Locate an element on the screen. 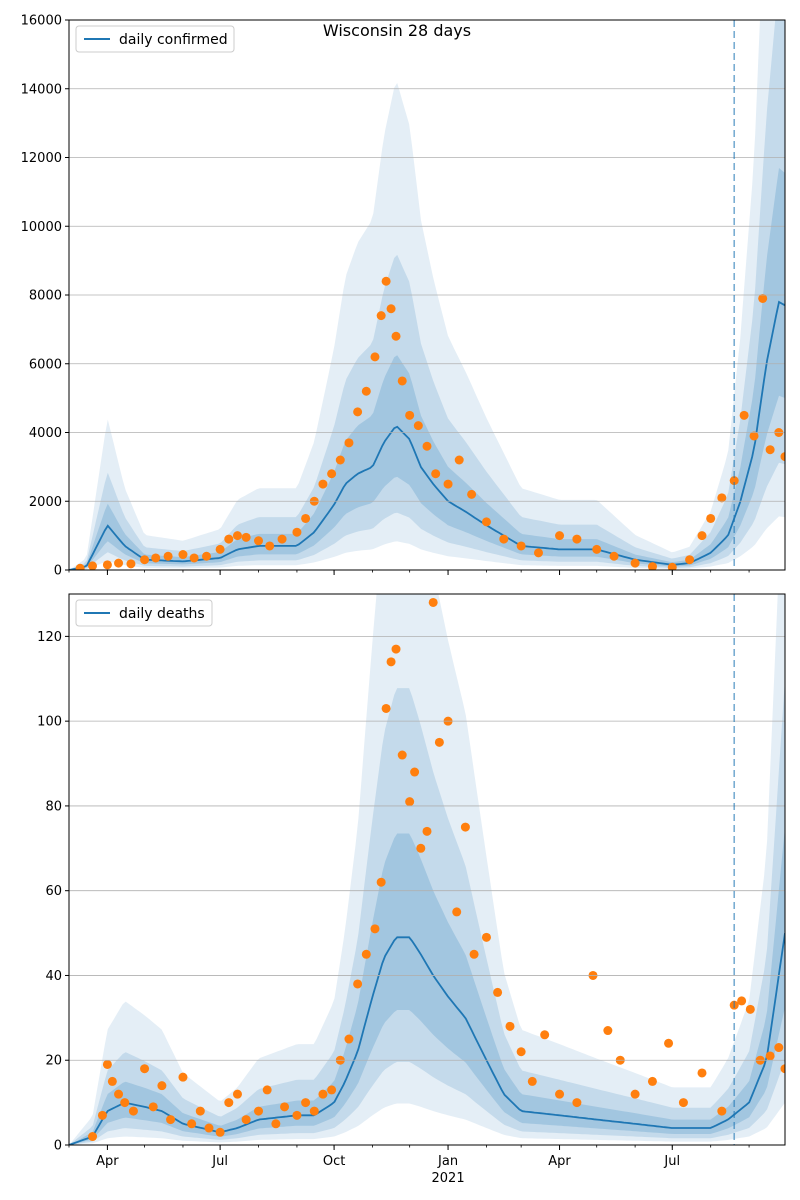 This screenshot has width=800, height=1200. legend-box is located at coordinates (155, 39).